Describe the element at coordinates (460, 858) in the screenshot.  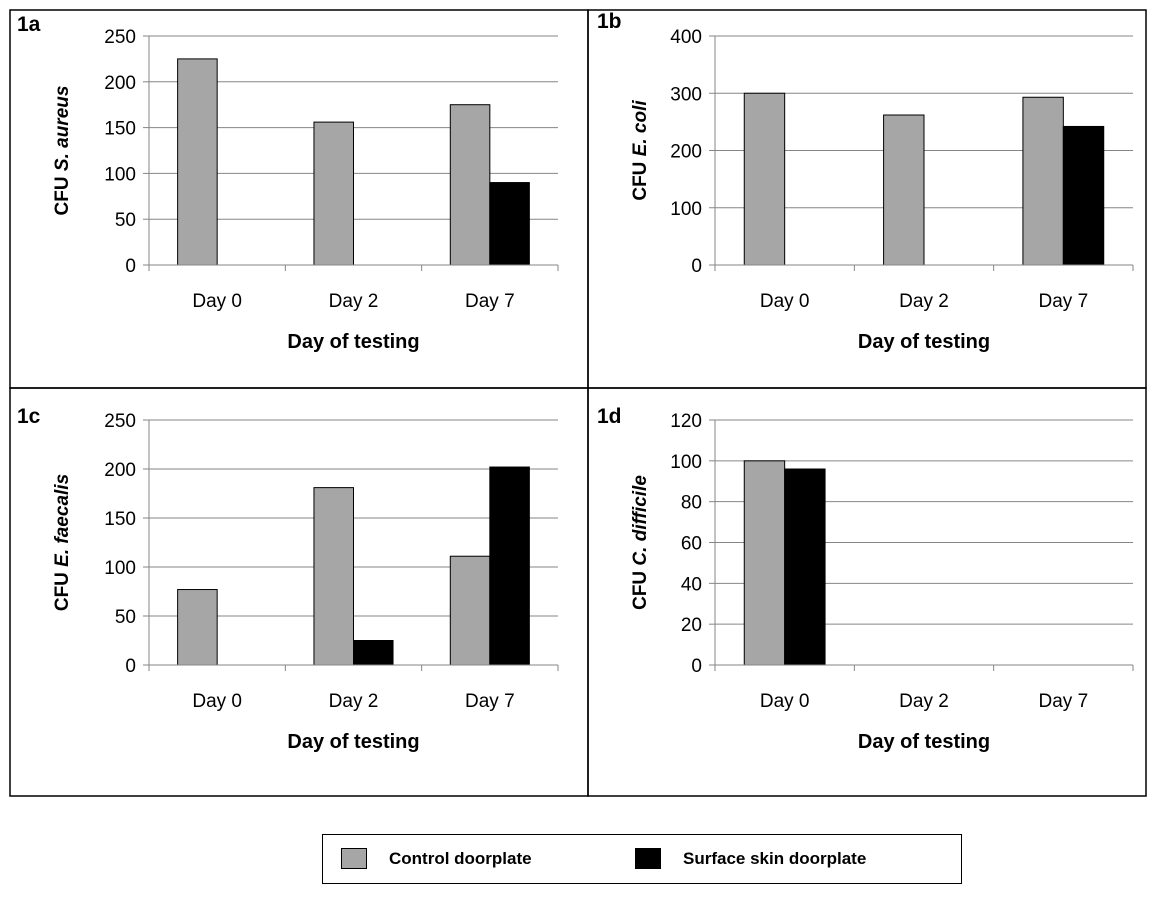
I see `legend-label-control: Control doorplate` at that location.